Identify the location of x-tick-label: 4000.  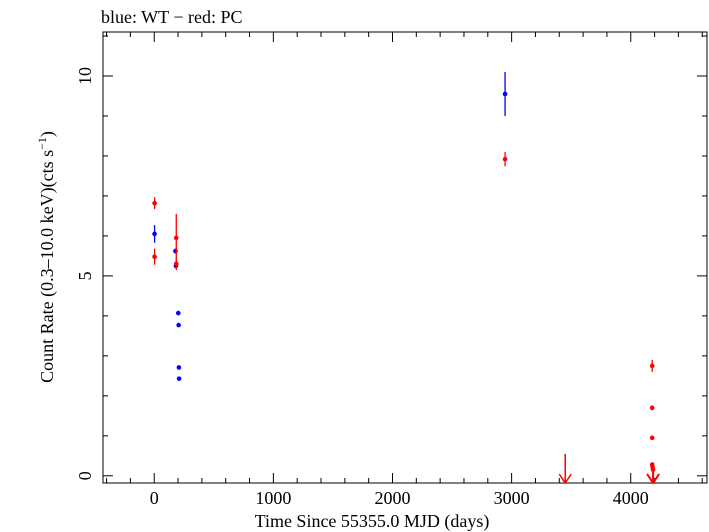
(631, 498).